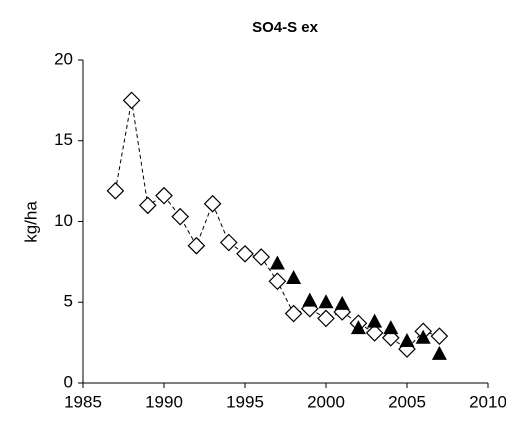 This screenshot has width=506, height=425. I want to click on y-tick-label: 0, so click(68, 381).